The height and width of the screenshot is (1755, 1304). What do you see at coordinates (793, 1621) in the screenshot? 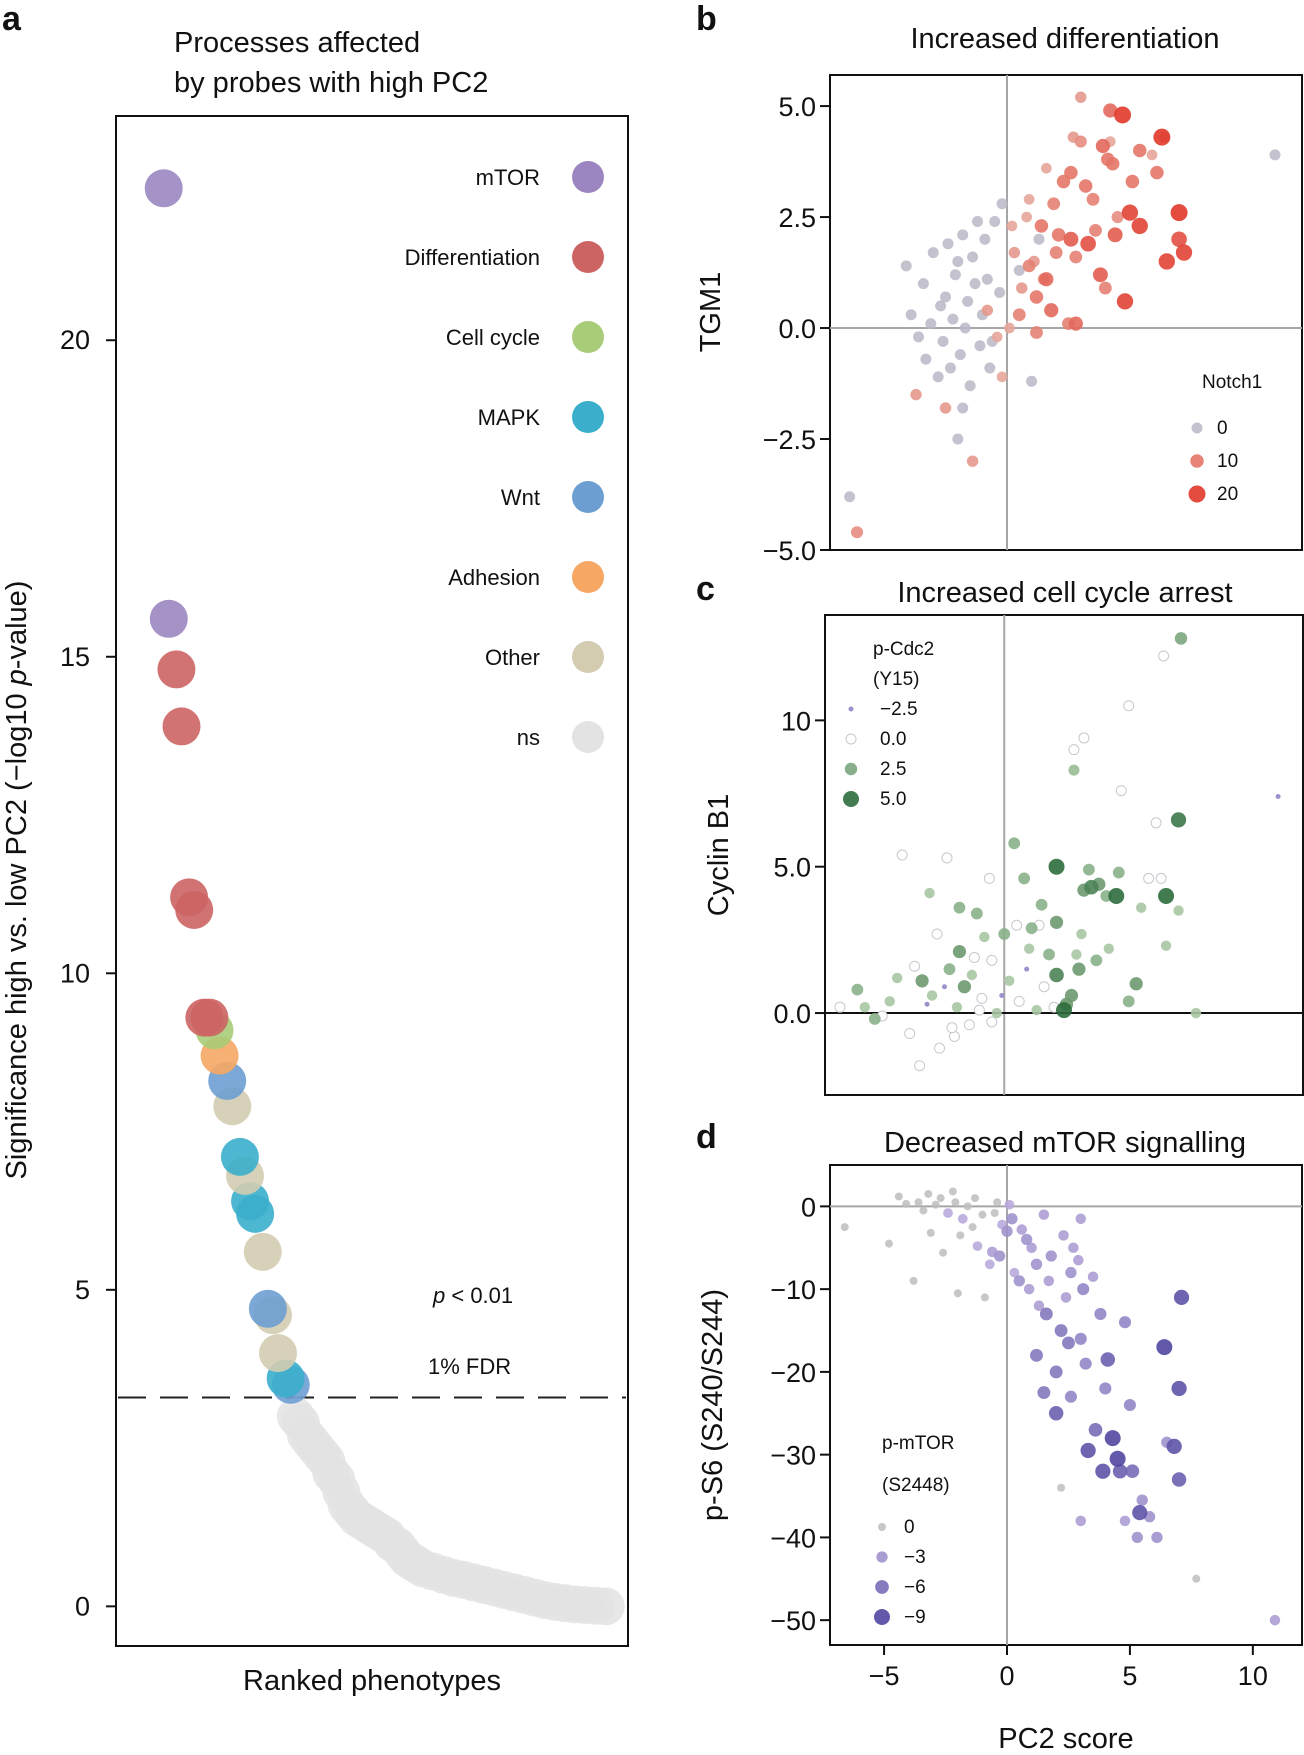
I see `d-y-tick-label: −50` at bounding box center [793, 1621].